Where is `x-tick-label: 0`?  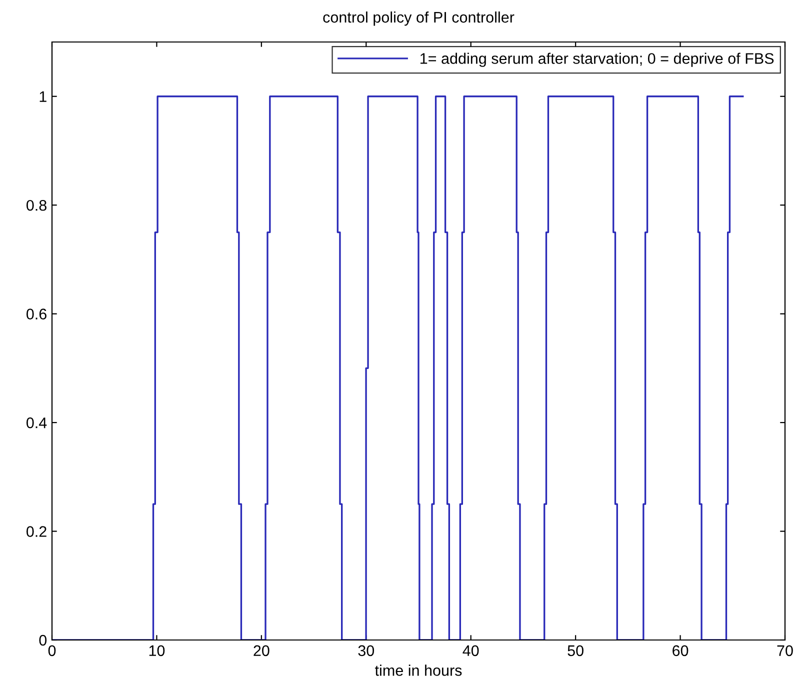
x-tick-label: 0 is located at coordinates (52, 650).